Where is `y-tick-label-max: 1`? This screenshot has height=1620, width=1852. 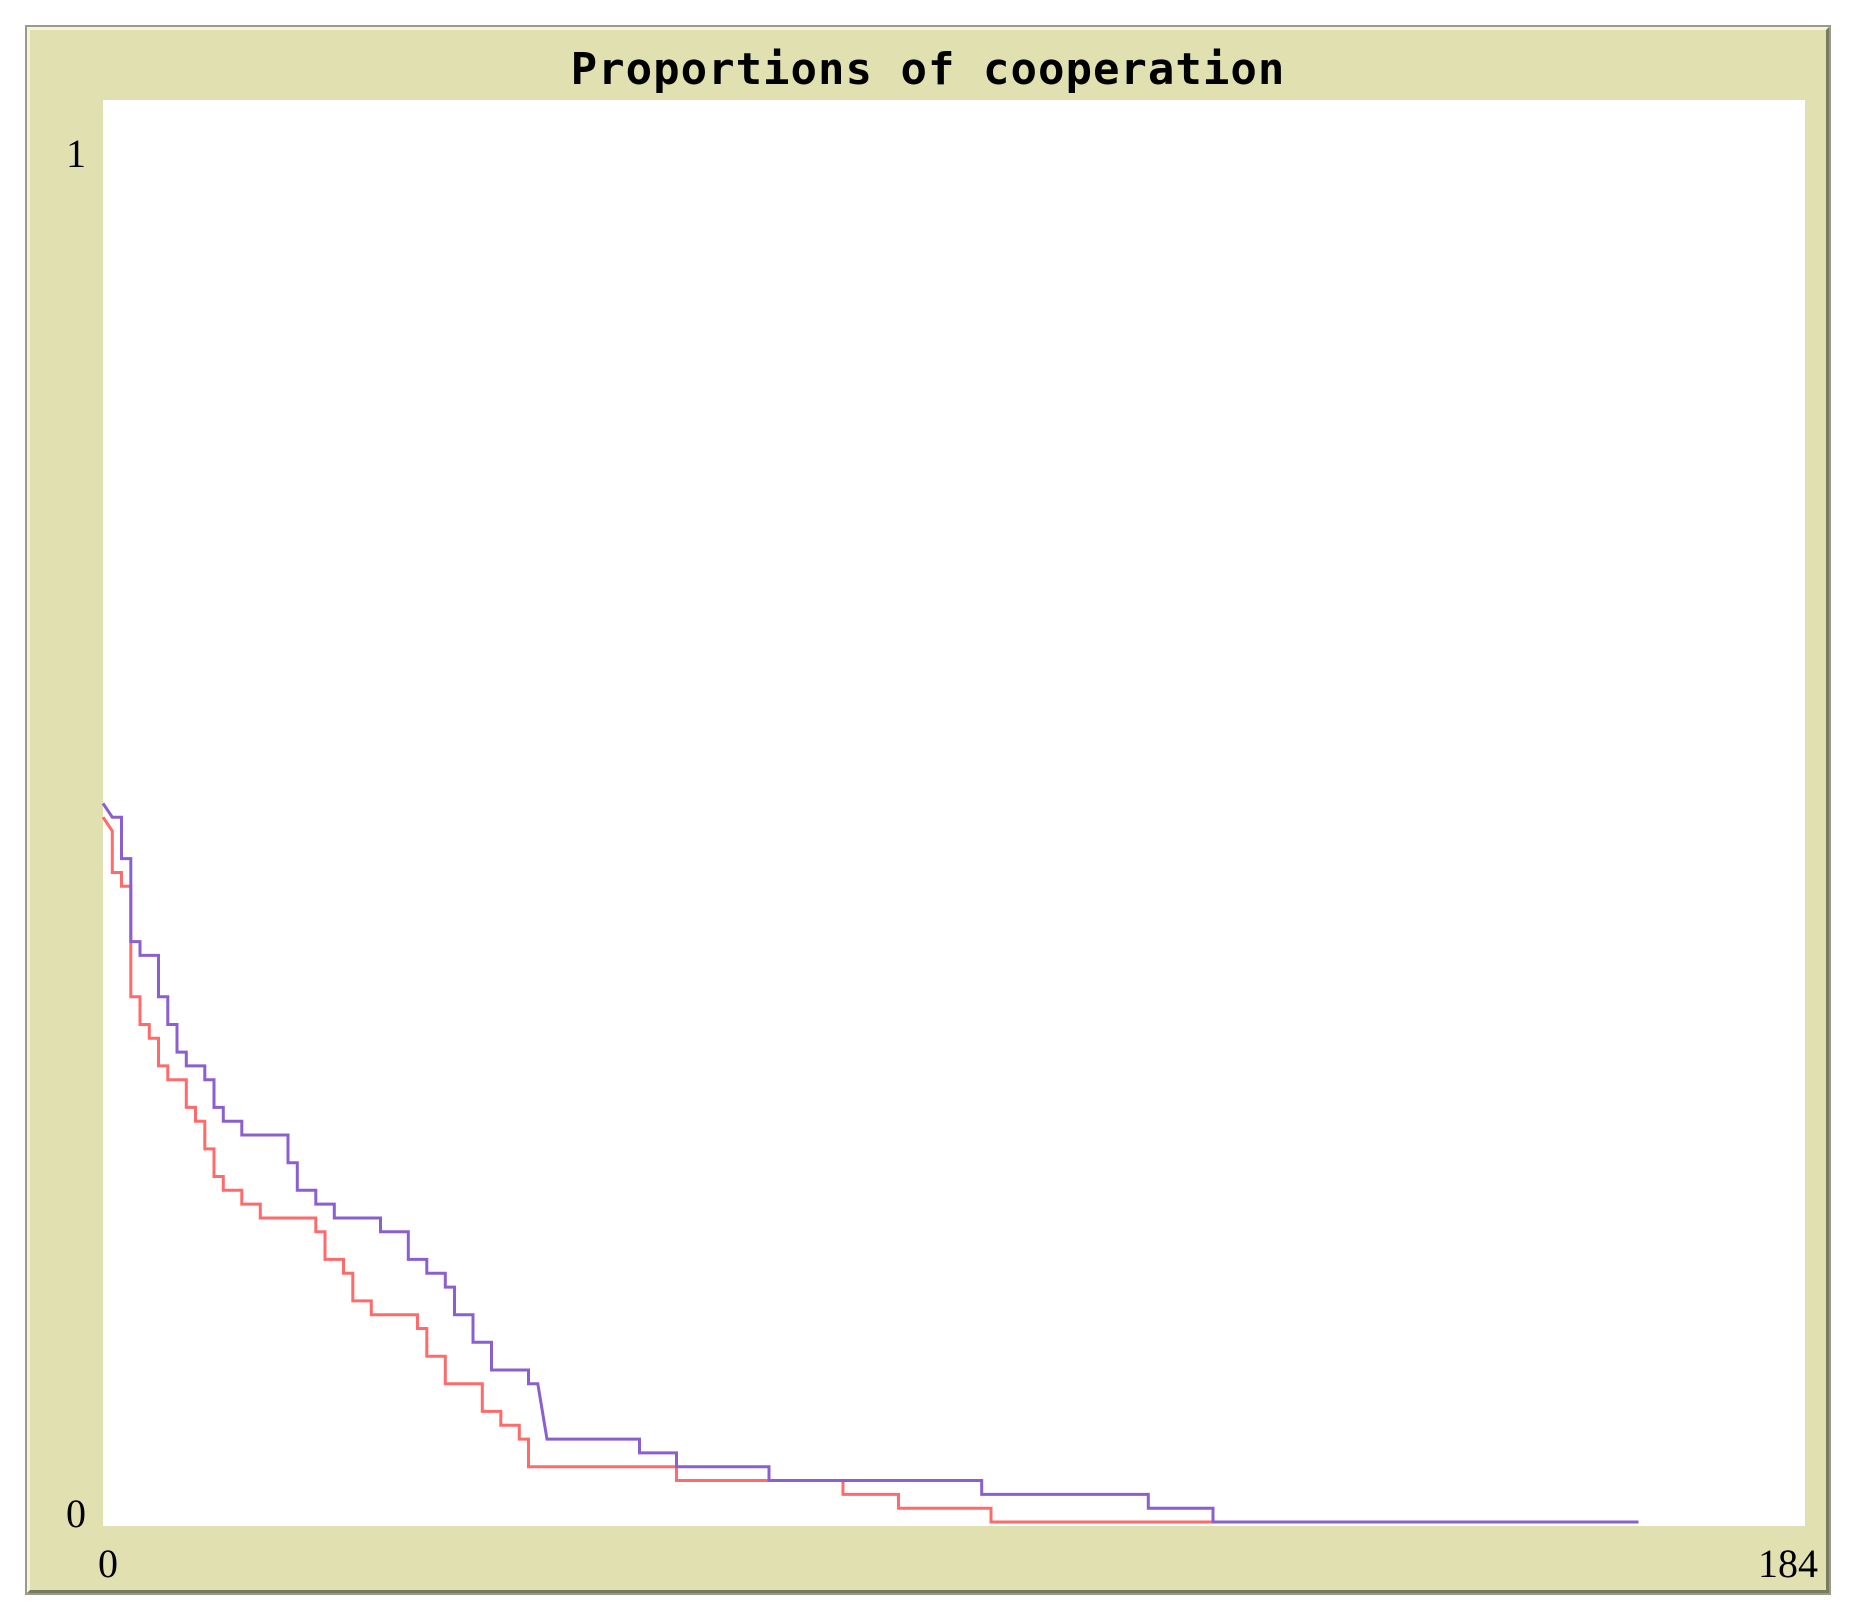
y-tick-label-max: 1 is located at coordinates (76, 153).